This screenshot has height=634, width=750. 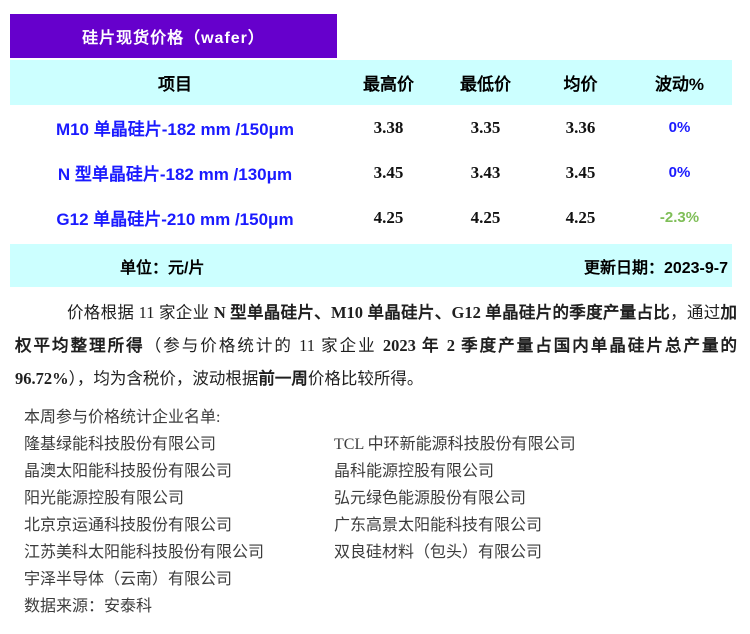 I want to click on row-change-value: -2.3%, so click(x=679, y=217).